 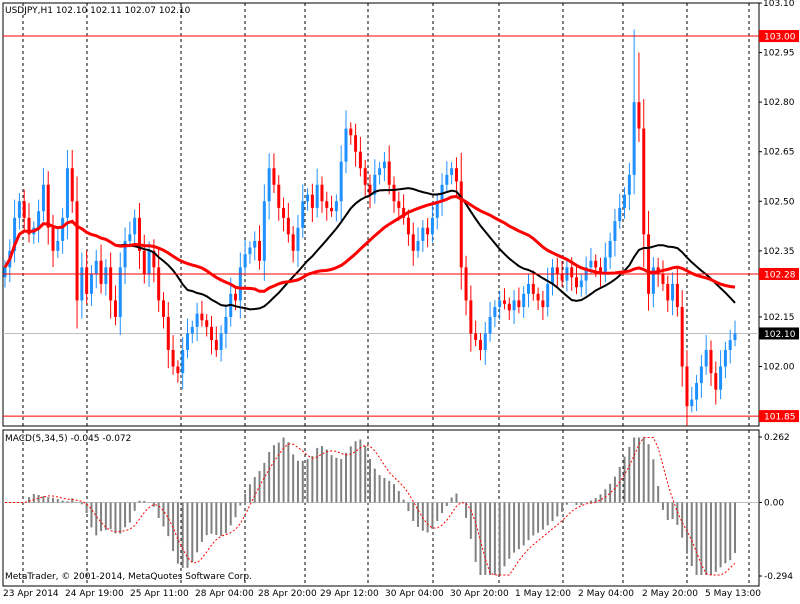 I want to click on time-label: 2 May 20:00, so click(x=670, y=594).